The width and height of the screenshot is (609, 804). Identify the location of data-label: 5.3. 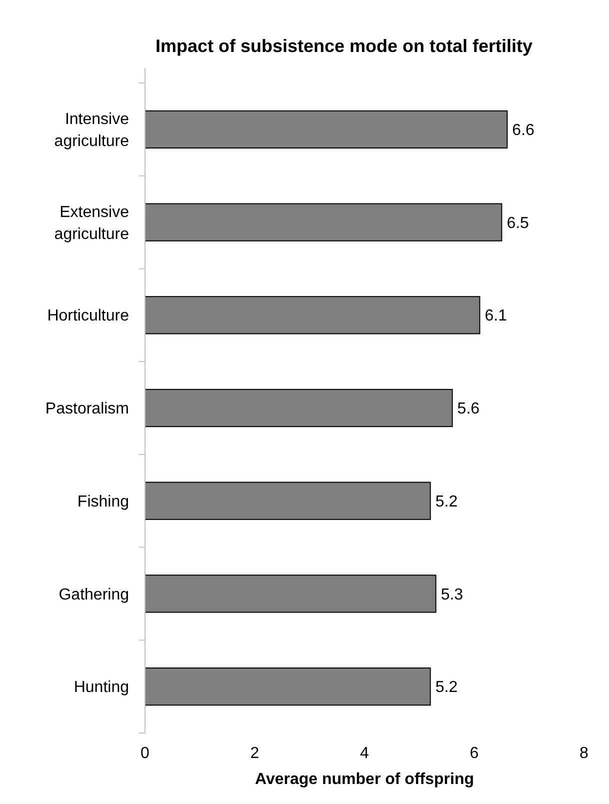
(452, 595).